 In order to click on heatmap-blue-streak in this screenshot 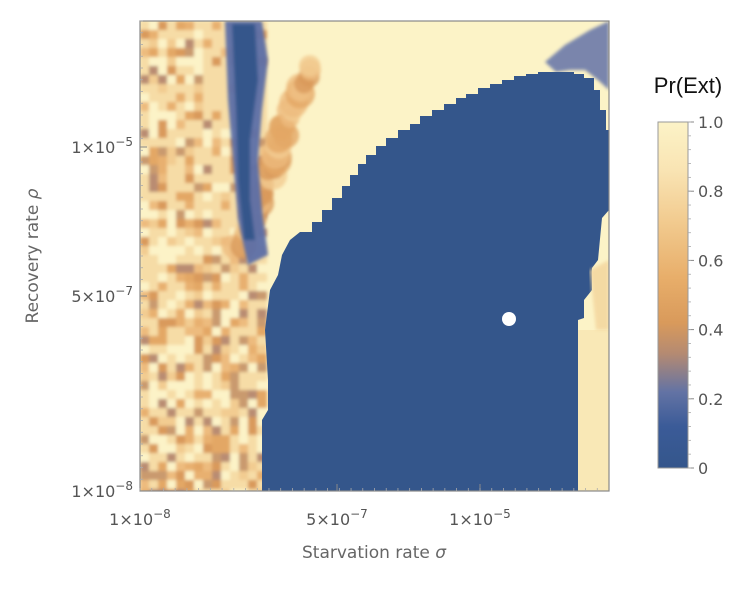, I will do `click(246, 143)`.